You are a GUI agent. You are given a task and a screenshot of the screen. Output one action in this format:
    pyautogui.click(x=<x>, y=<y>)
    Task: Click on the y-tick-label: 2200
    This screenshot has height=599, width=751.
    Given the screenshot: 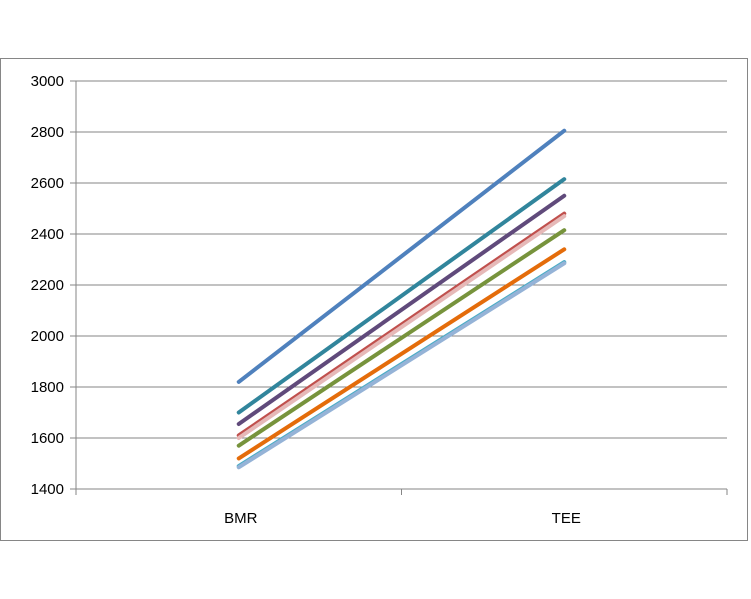 What is the action you would take?
    pyautogui.click(x=47, y=285)
    